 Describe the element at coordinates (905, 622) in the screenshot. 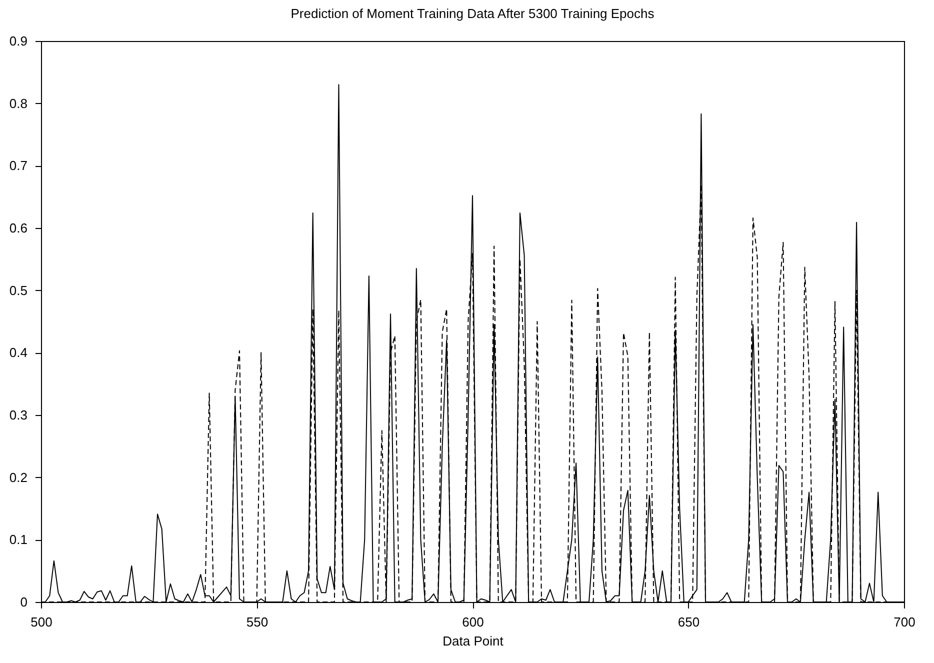

I see `x-tick-label: 700` at that location.